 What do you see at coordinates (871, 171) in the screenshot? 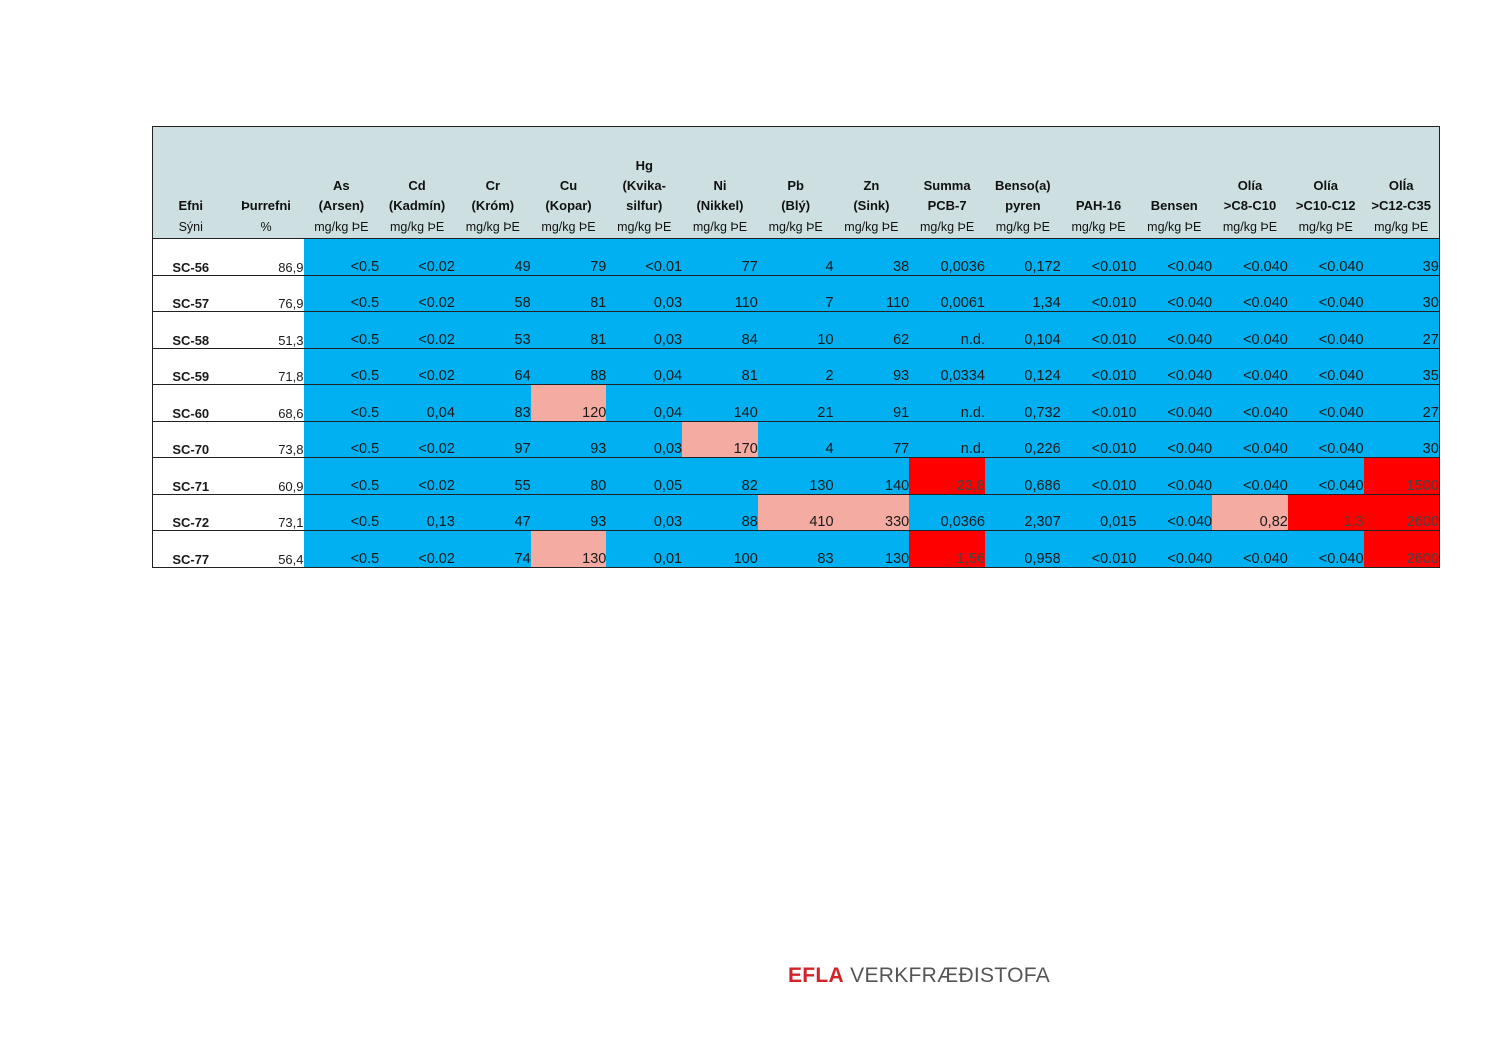
I see `column-header: Zn (Sink)` at bounding box center [871, 171].